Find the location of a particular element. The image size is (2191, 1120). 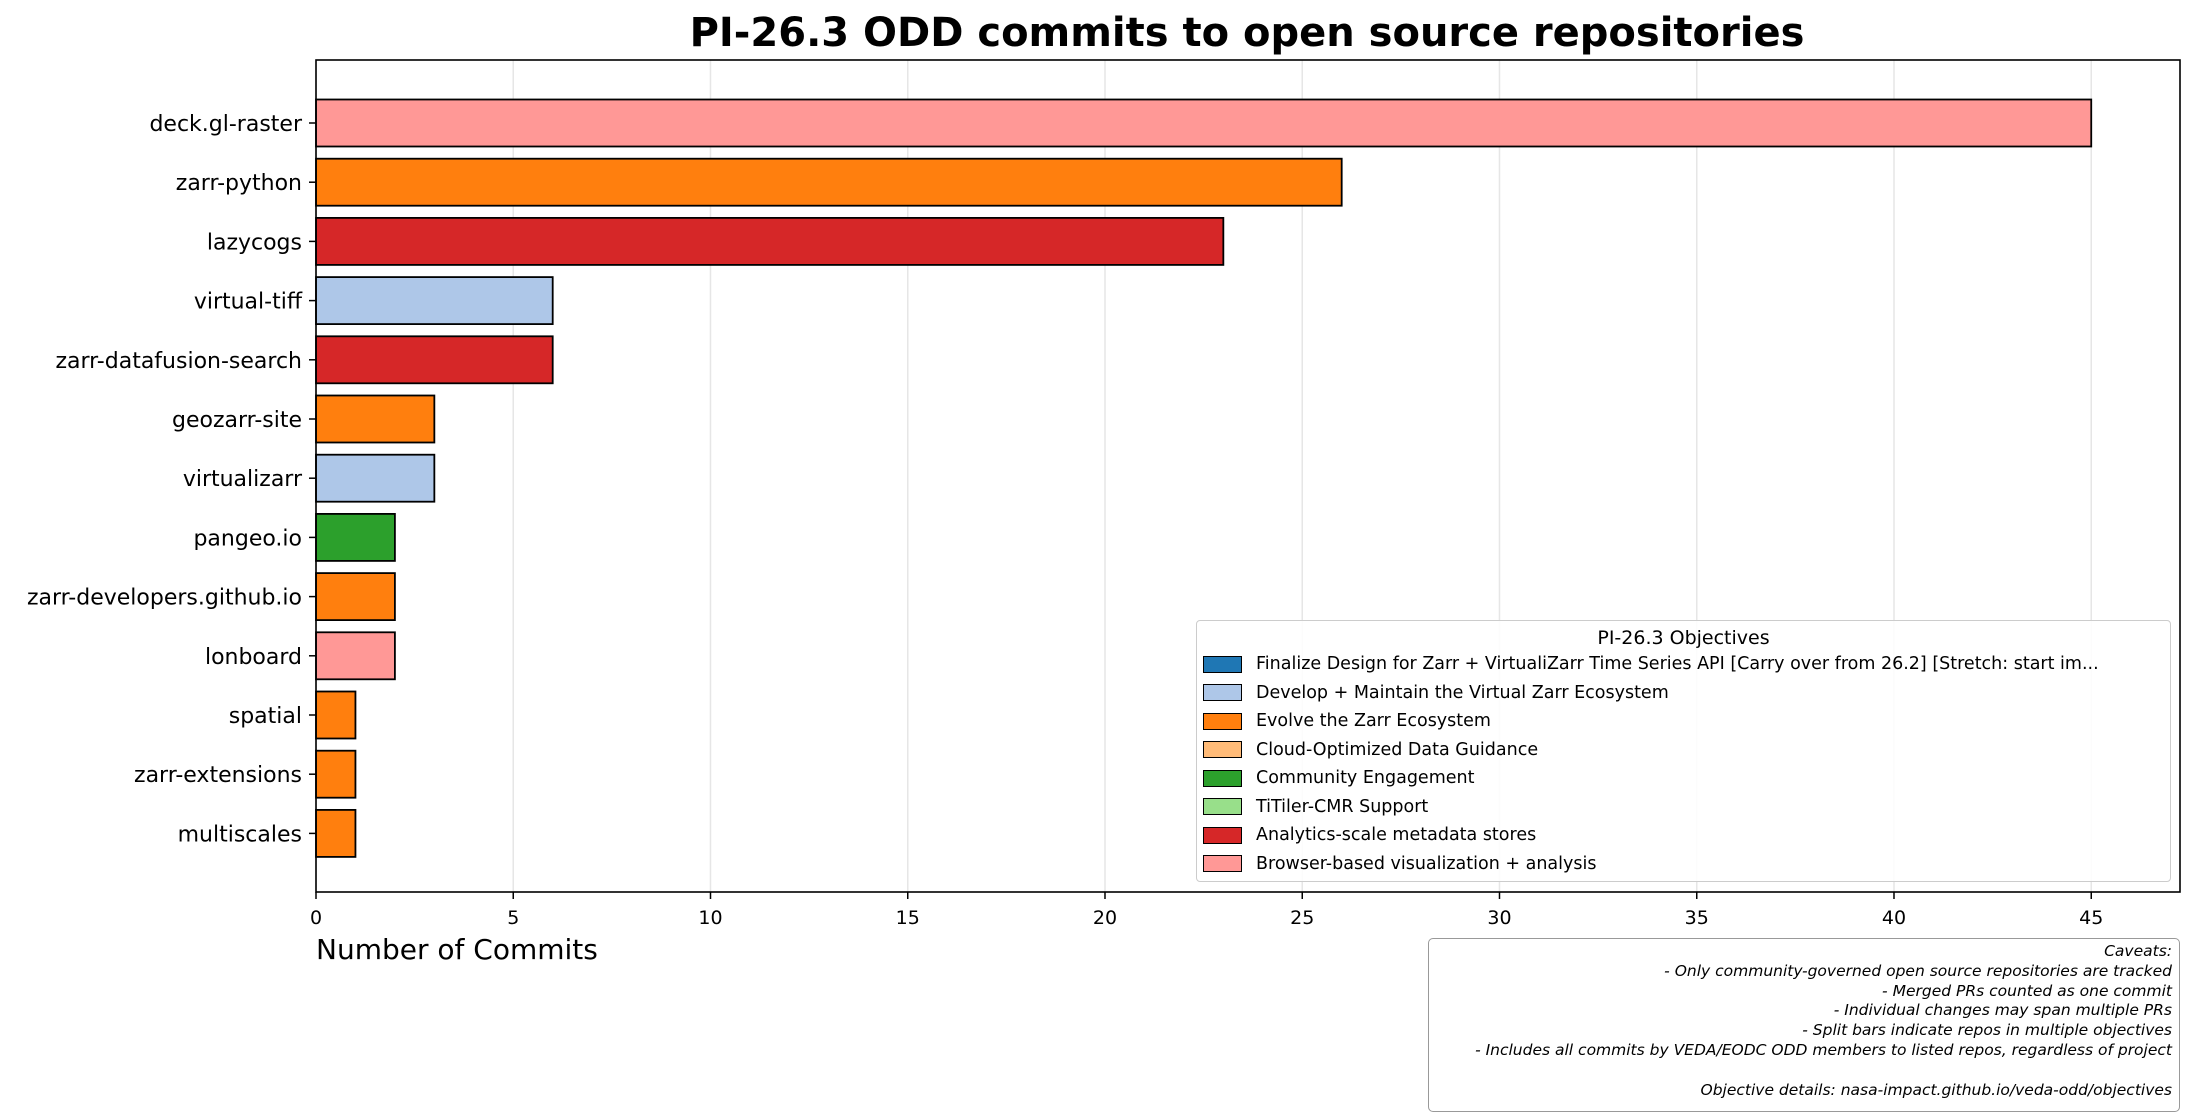

legend-label: Cloud-Optimized Data Guidance is located at coordinates (1397, 749).